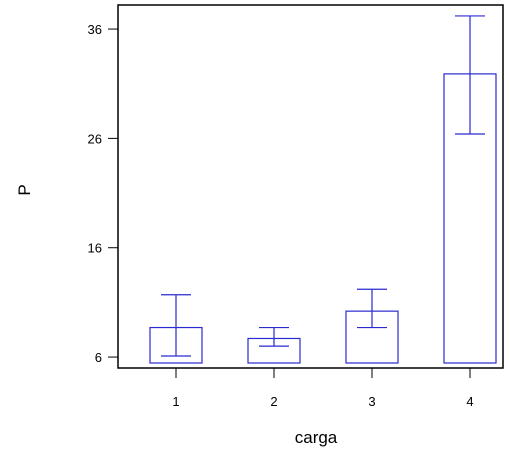 The image size is (510, 453). What do you see at coordinates (469, 401) in the screenshot?
I see `x-tick-label: 4` at bounding box center [469, 401].